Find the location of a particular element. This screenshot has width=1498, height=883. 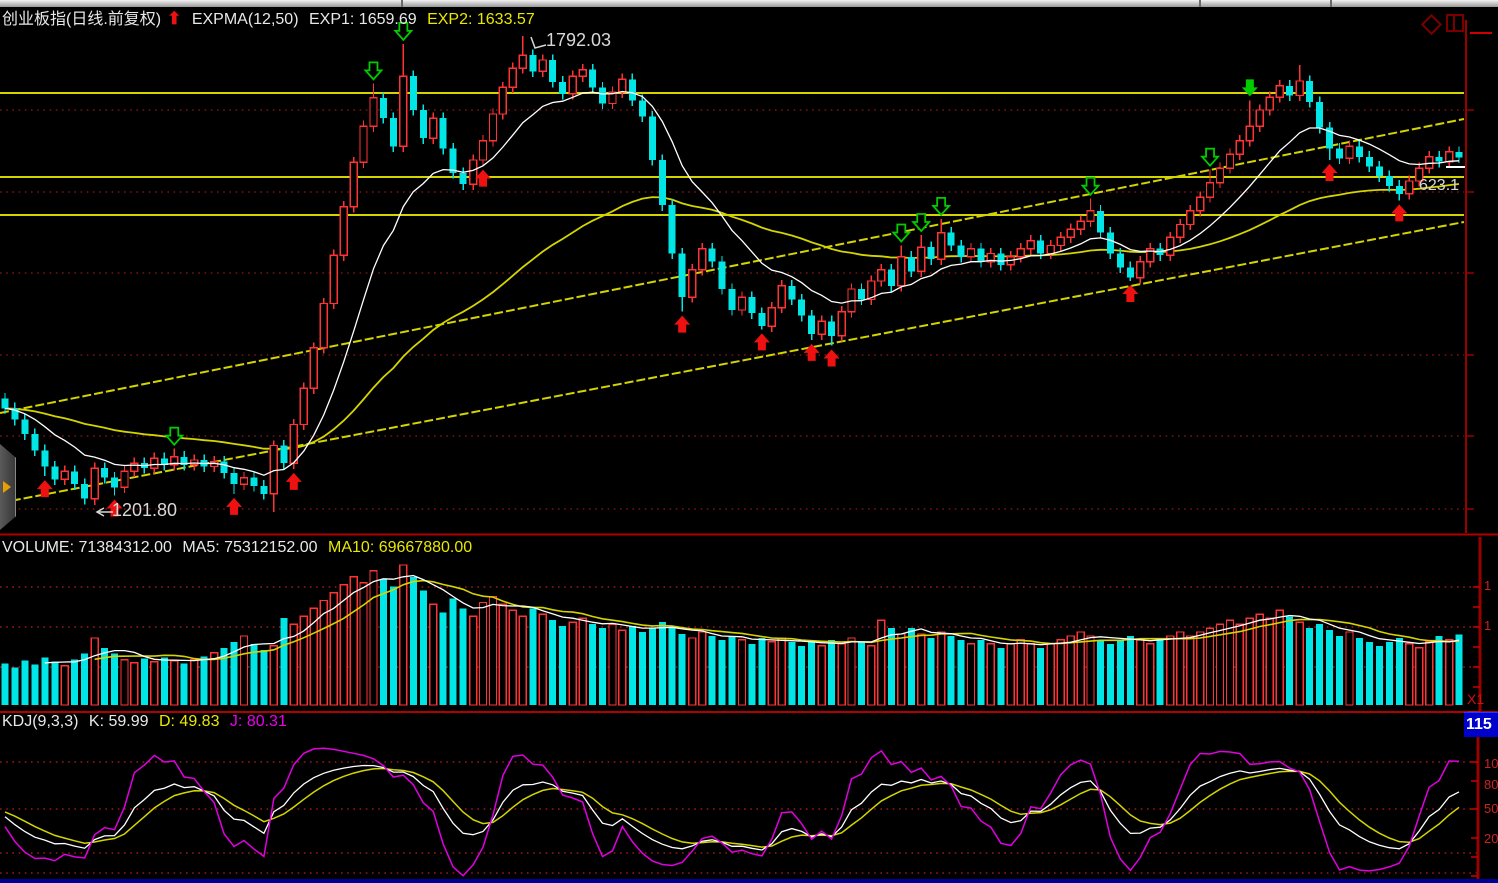

volume-value: VOLUME: 71384312.00 is located at coordinates (87, 547).